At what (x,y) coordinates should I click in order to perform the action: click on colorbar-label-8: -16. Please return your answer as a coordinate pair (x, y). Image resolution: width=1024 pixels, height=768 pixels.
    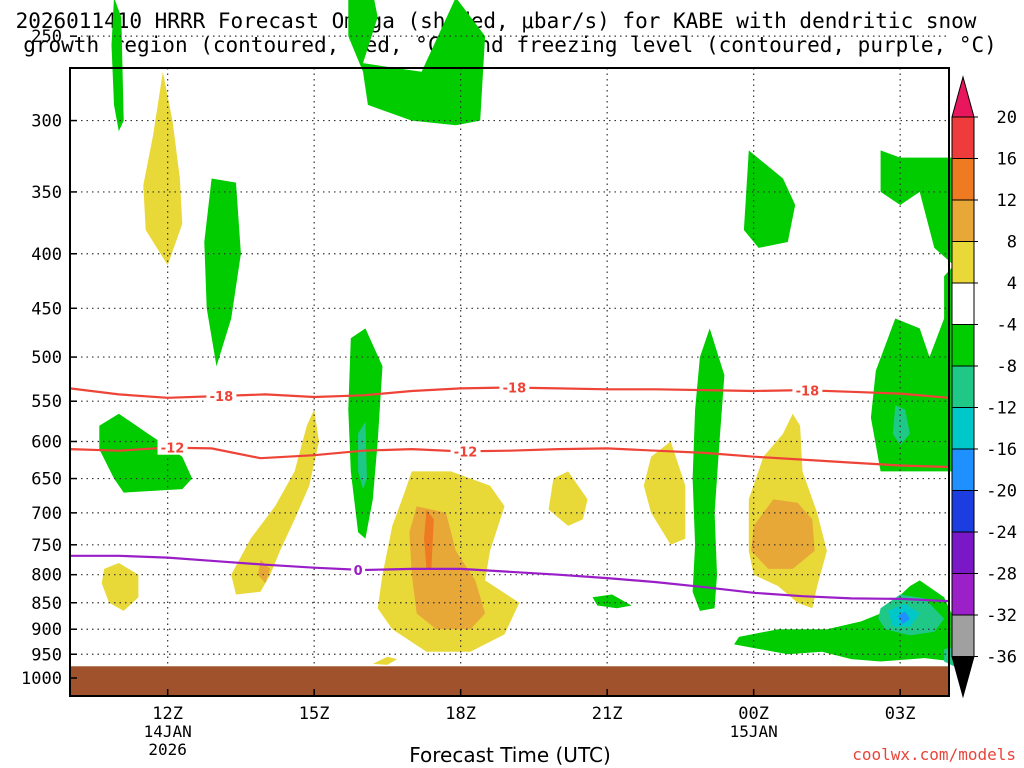
    Looking at the image, I should click on (1001, 450).